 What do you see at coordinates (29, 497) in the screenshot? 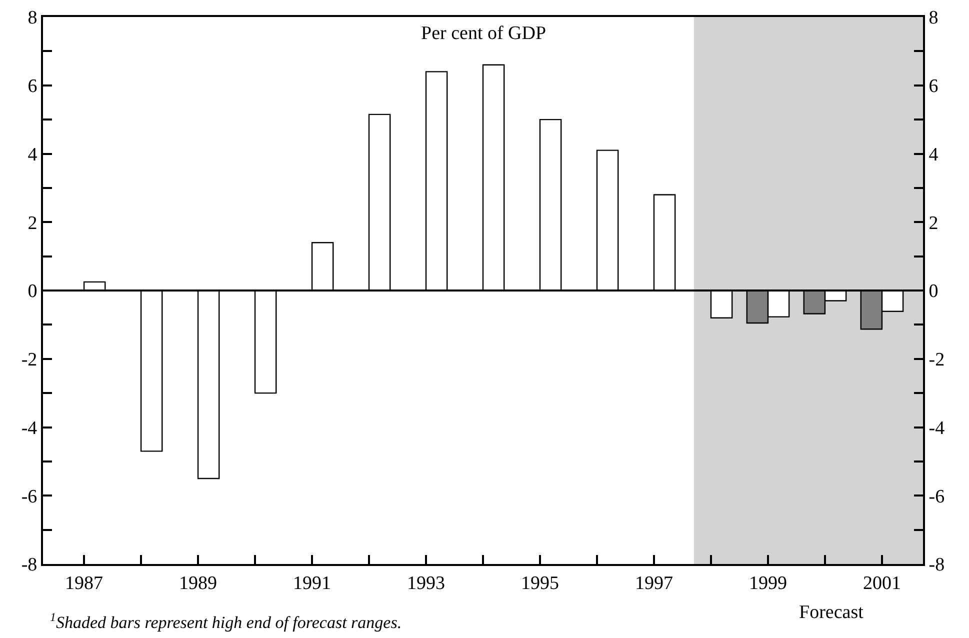
I see `y-tick-label: -6` at bounding box center [29, 497].